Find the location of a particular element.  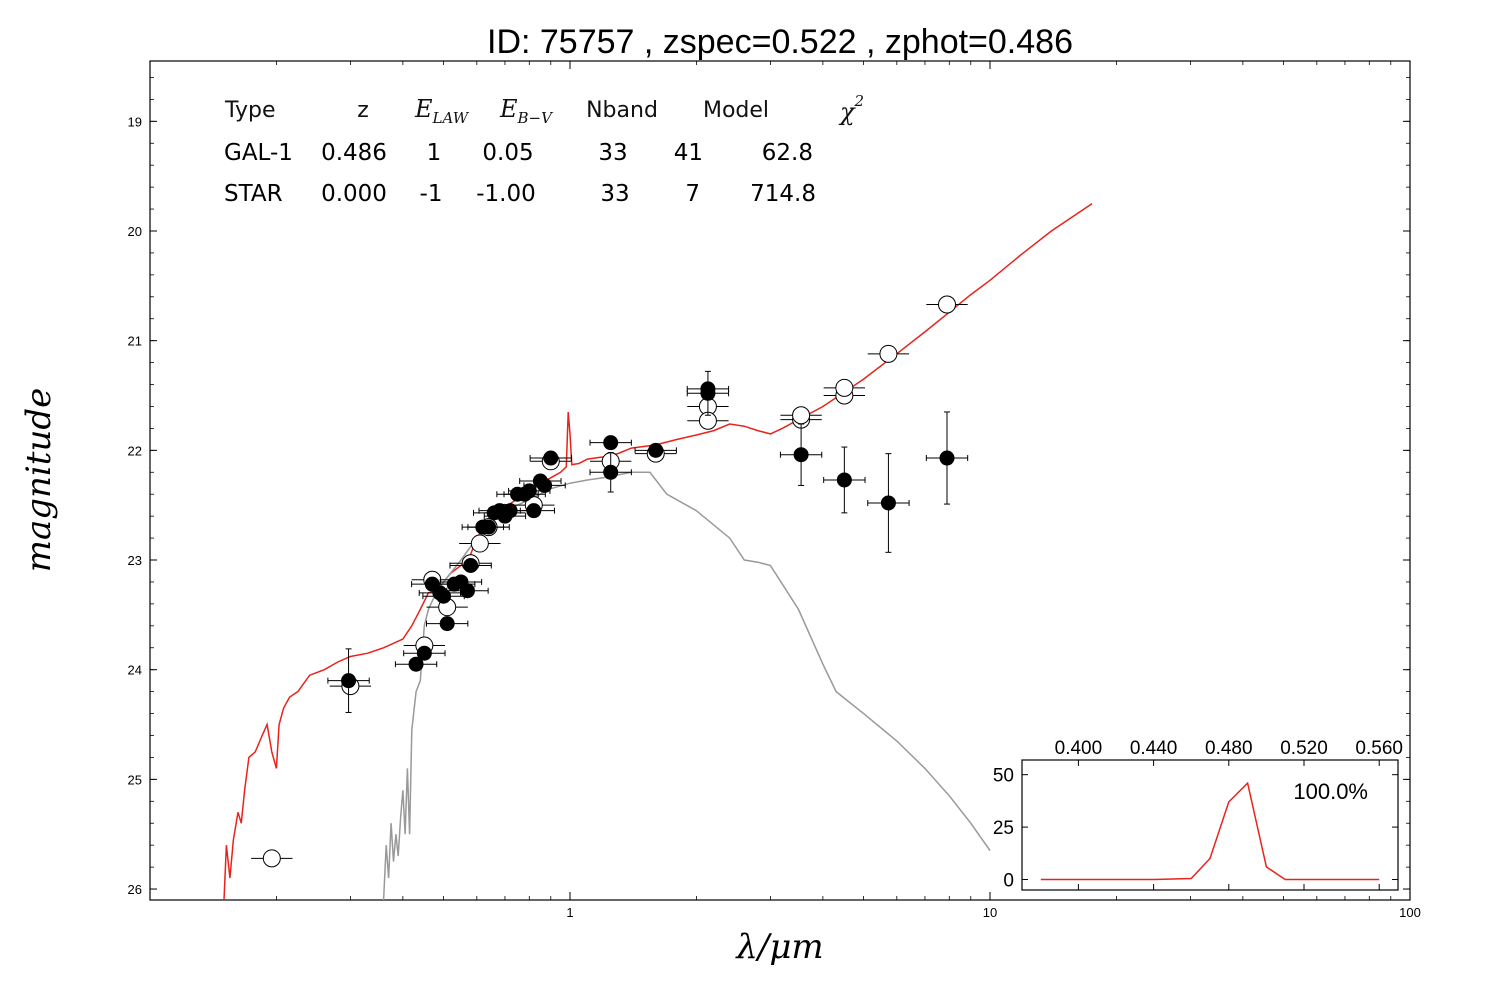

inset-y-tick-label: 0 is located at coordinates (1008, 881).